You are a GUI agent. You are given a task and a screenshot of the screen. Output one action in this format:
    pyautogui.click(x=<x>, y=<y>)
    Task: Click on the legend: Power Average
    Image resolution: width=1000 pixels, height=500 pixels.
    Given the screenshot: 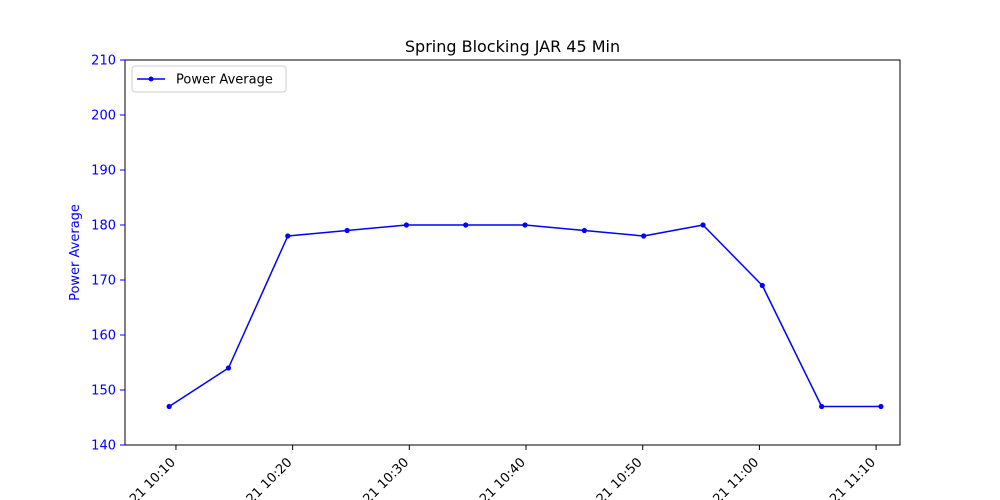 What is the action you would take?
    pyautogui.click(x=209, y=79)
    